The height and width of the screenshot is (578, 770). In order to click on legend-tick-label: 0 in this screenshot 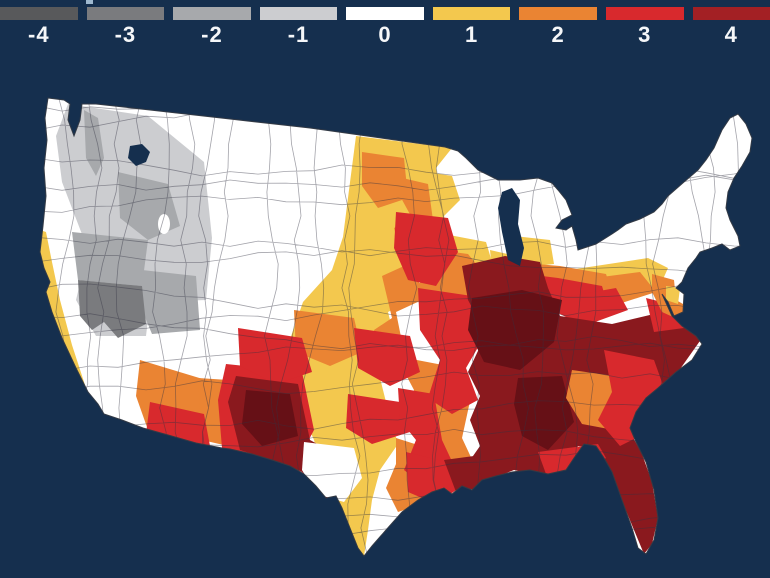, I will do `click(385, 34)`.